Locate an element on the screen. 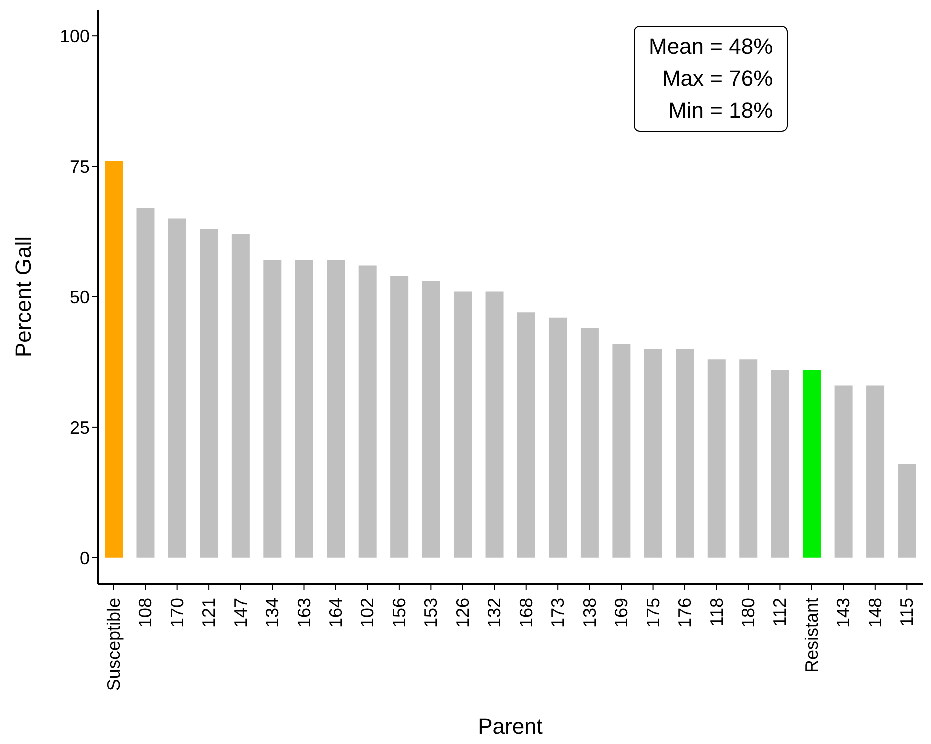 This screenshot has height=744, width=931. x-tick-label: Resistant is located at coordinates (812, 636).